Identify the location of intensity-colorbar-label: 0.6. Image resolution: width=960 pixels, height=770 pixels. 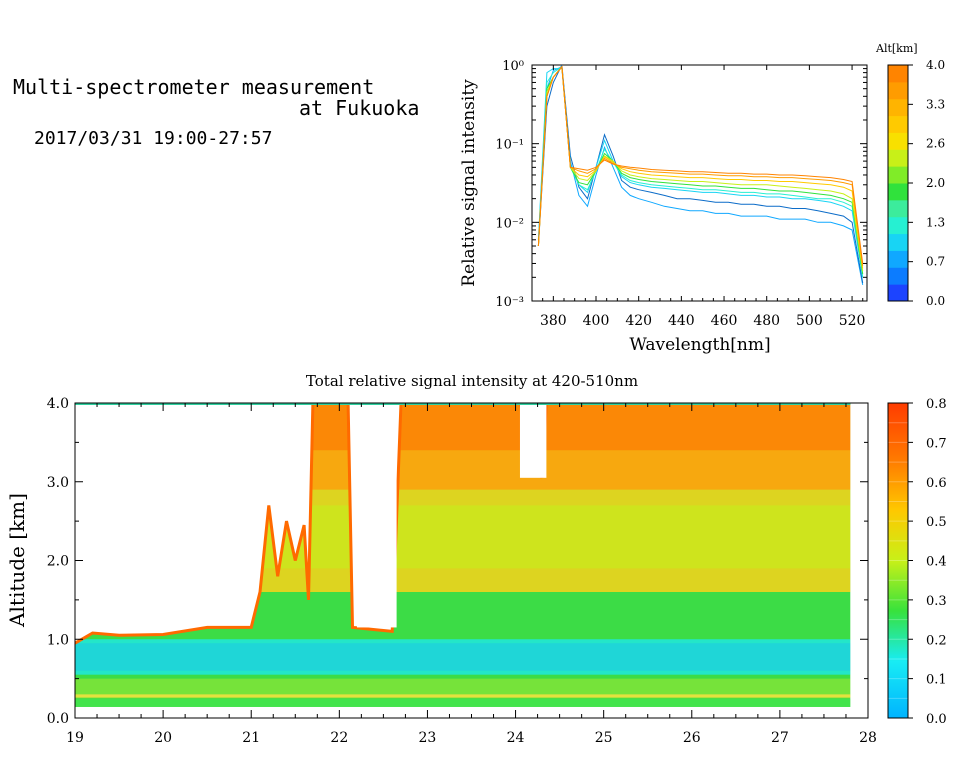
(936, 483).